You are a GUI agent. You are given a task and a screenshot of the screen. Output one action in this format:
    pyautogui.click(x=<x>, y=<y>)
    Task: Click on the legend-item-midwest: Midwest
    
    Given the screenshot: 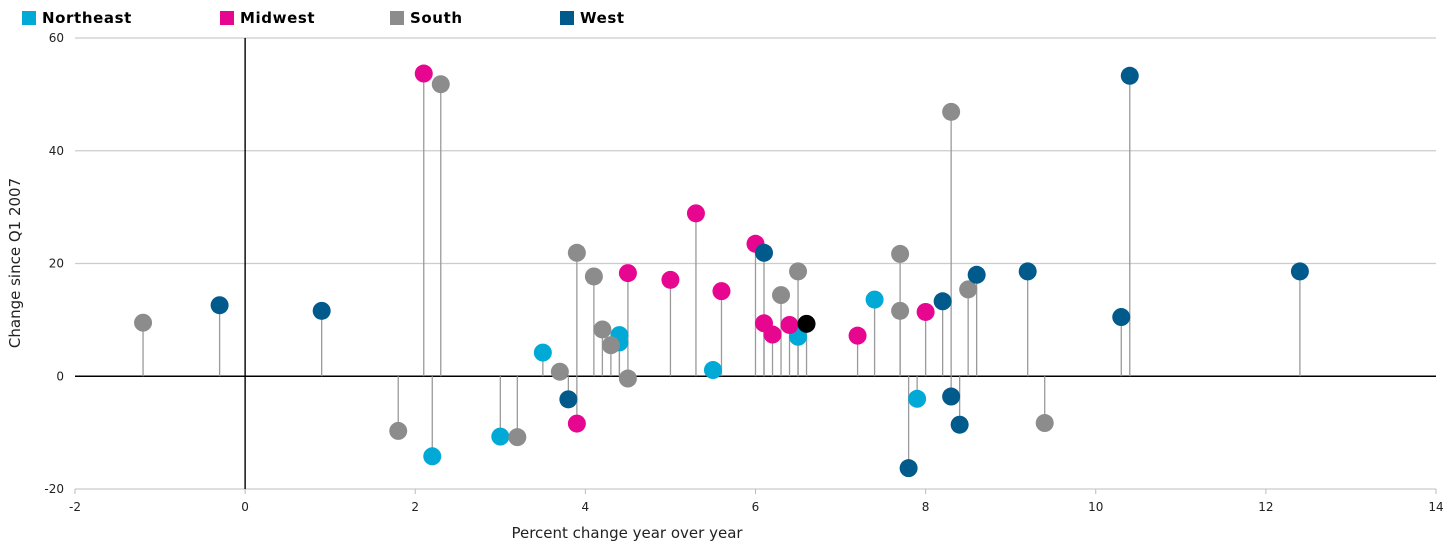 What is the action you would take?
    pyautogui.click(x=267, y=18)
    